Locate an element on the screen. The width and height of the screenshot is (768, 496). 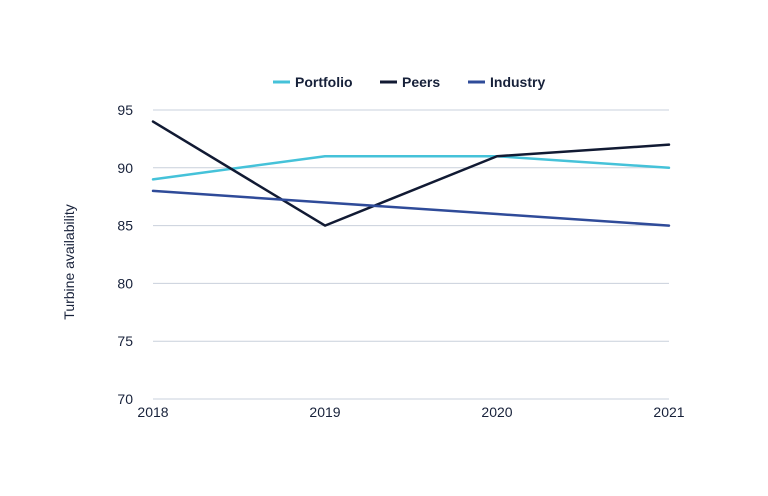
series-lines is located at coordinates (411, 173).